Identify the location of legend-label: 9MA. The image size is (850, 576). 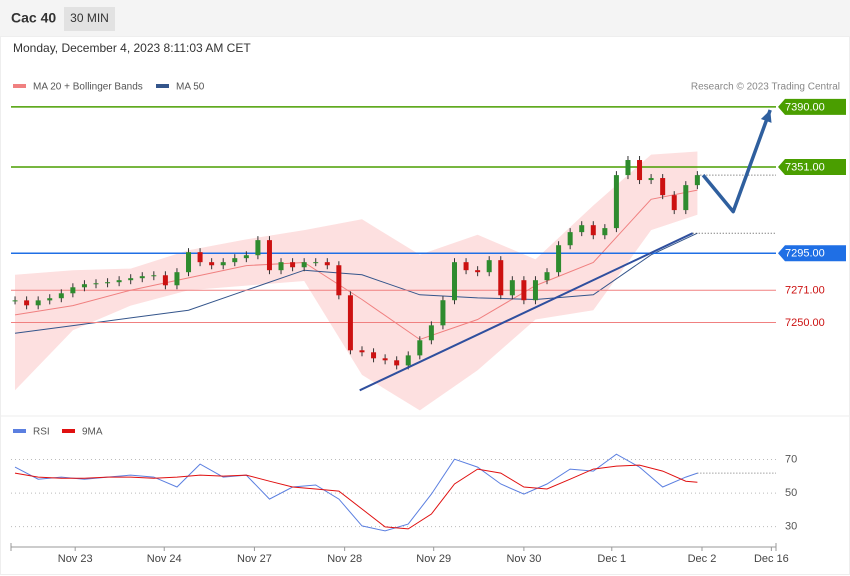
(92, 432).